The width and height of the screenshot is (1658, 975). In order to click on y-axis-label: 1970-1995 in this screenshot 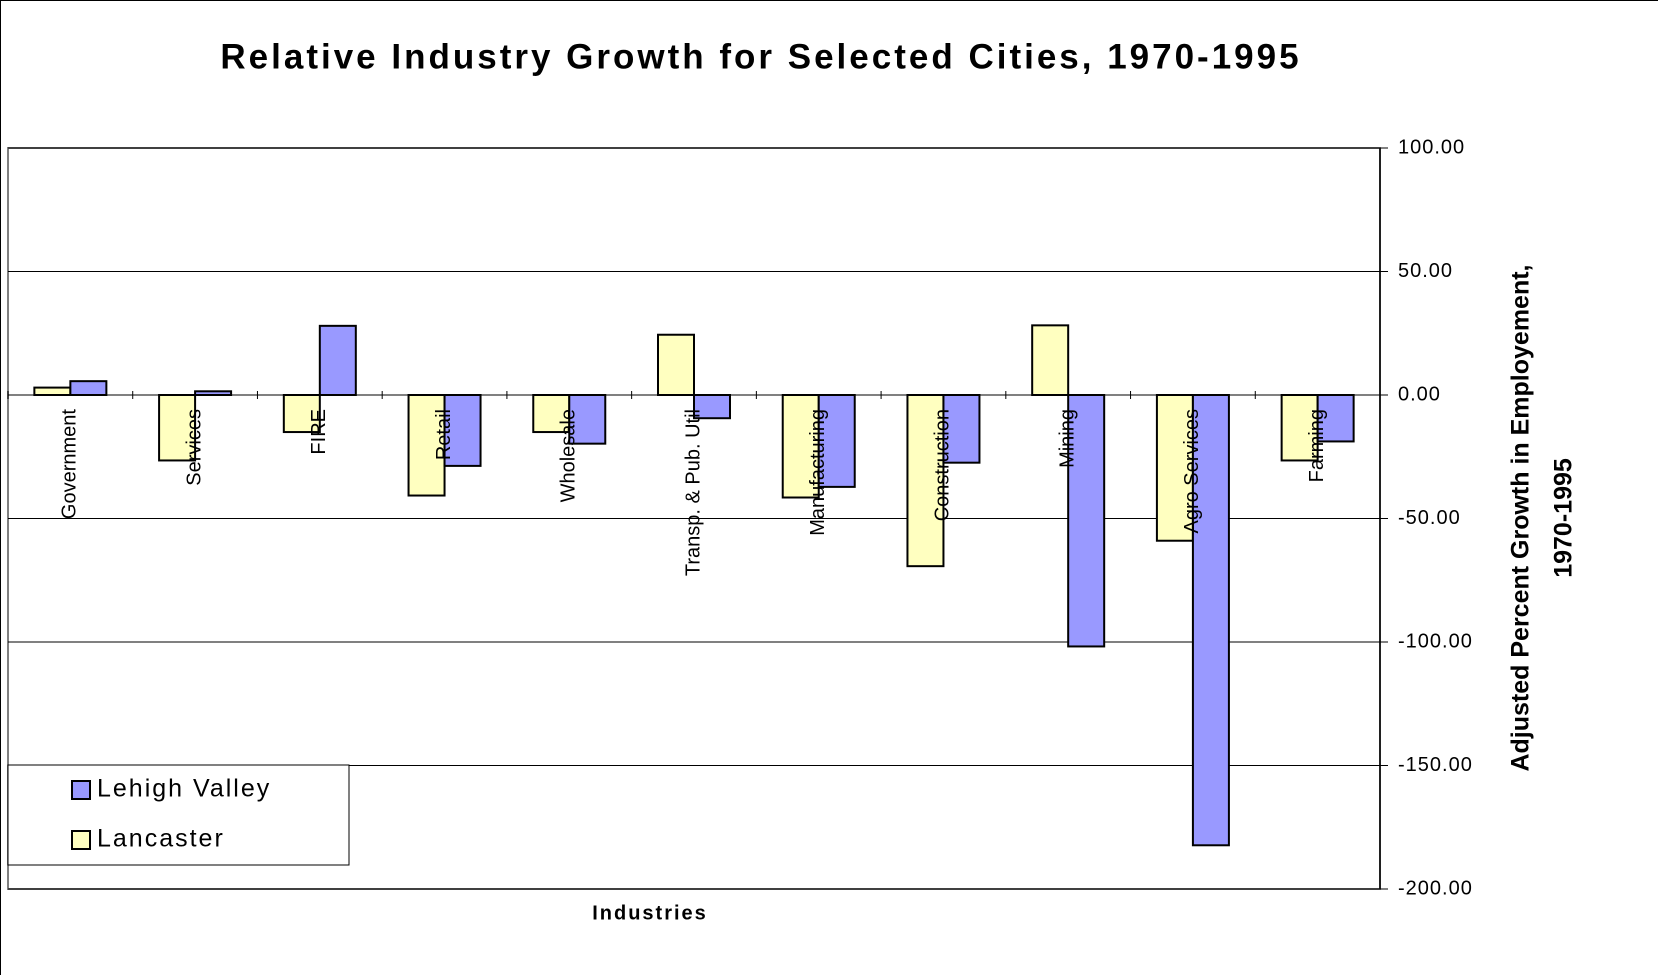, I will do `click(1564, 518)`.